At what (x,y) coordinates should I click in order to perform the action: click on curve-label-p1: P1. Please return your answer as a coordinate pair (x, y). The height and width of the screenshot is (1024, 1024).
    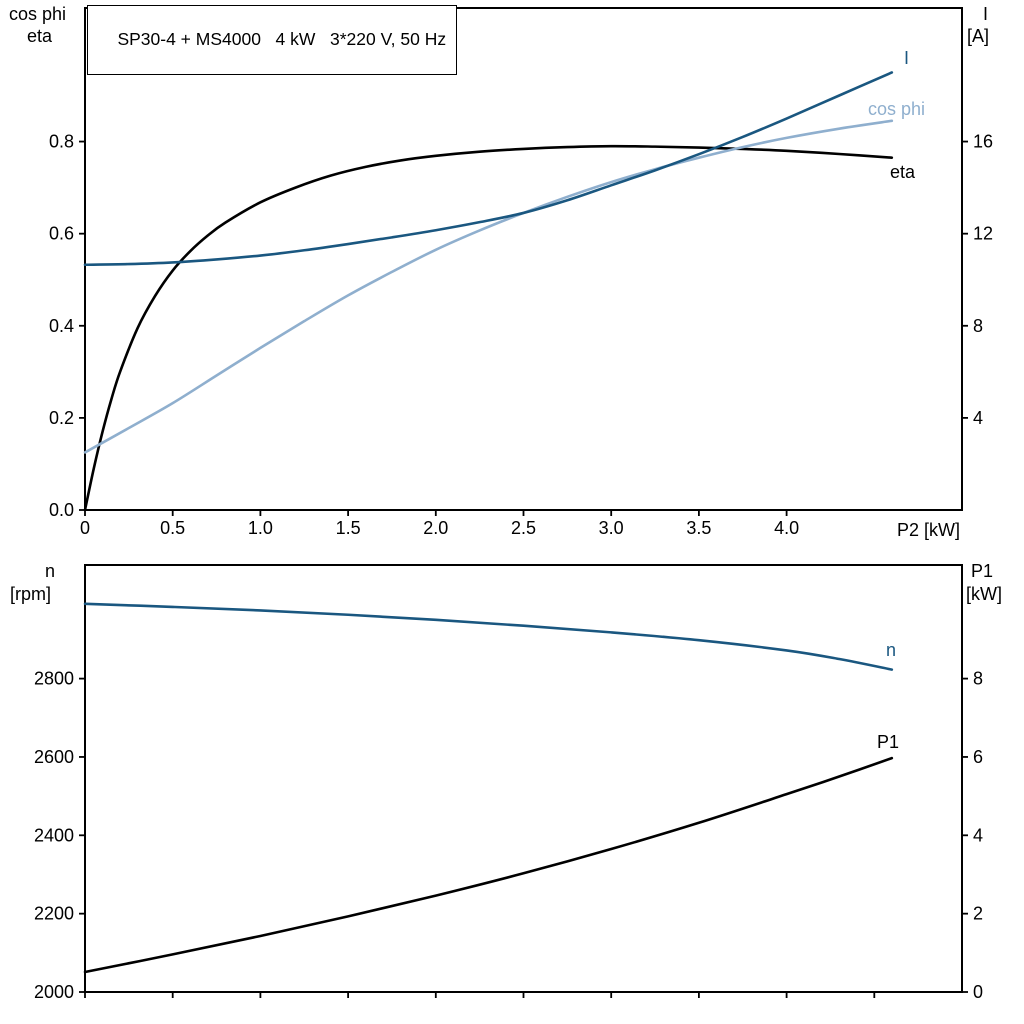
    Looking at the image, I should click on (888, 742).